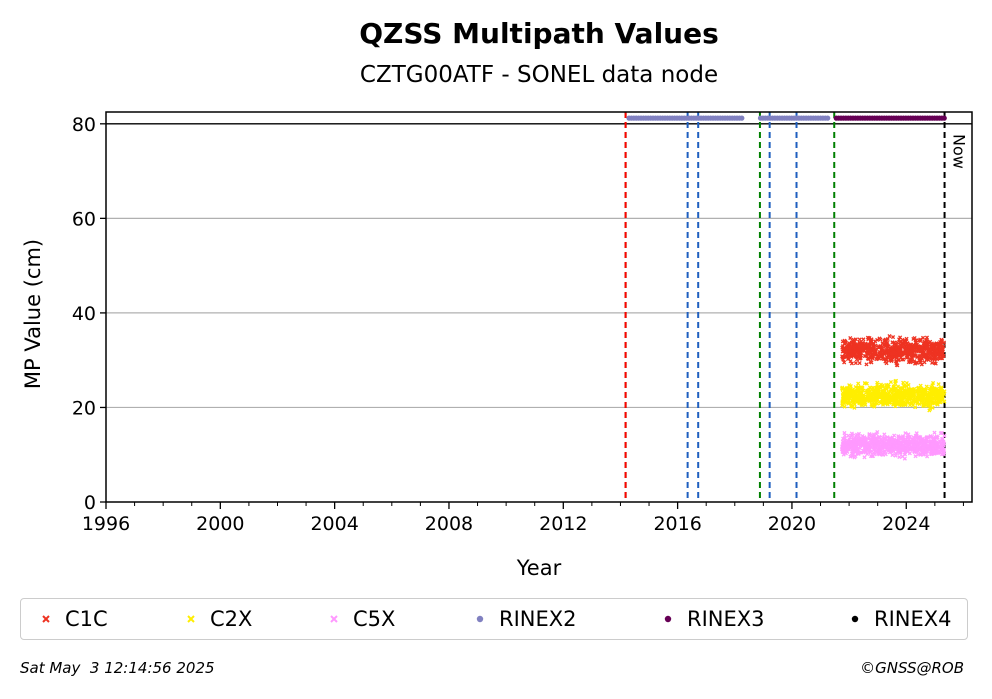  Describe the element at coordinates (742, 118) in the screenshot. I see `point-RINEX2` at that location.